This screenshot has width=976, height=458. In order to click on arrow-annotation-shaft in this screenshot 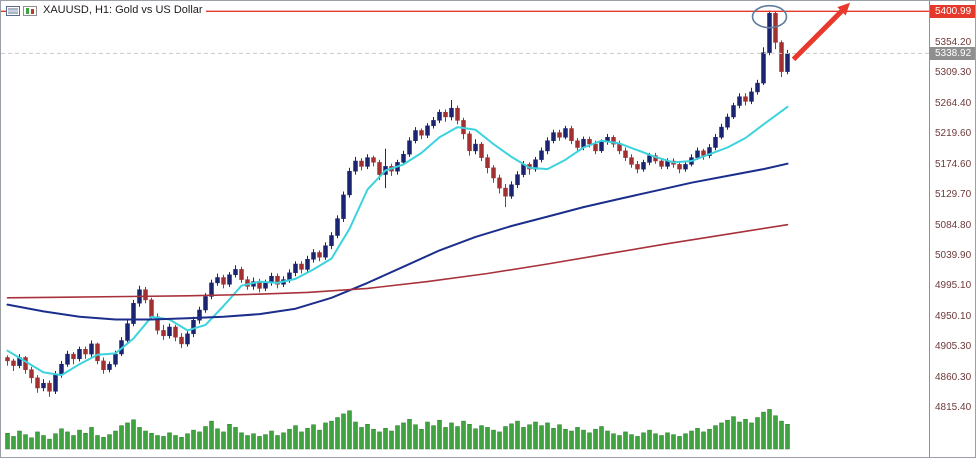, I will do `click(817, 35)`.